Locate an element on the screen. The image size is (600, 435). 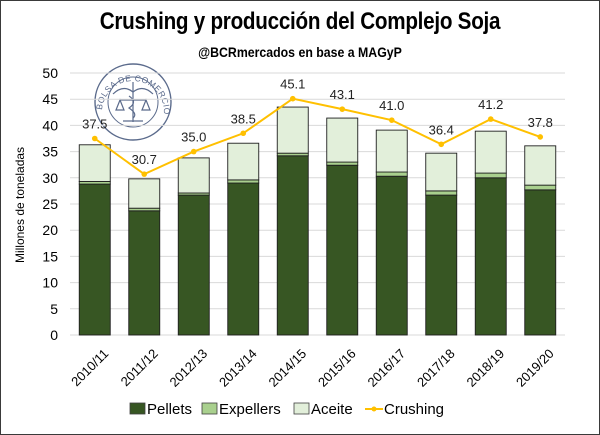
crushing-data-label: 38.5 is located at coordinates (243, 118).